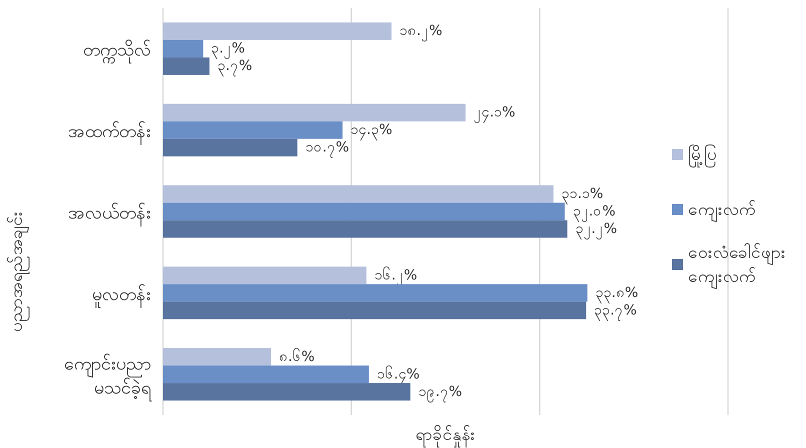  What do you see at coordinates (296, 356) in the screenshot?
I see `data-label: ၈.၆%` at bounding box center [296, 356].